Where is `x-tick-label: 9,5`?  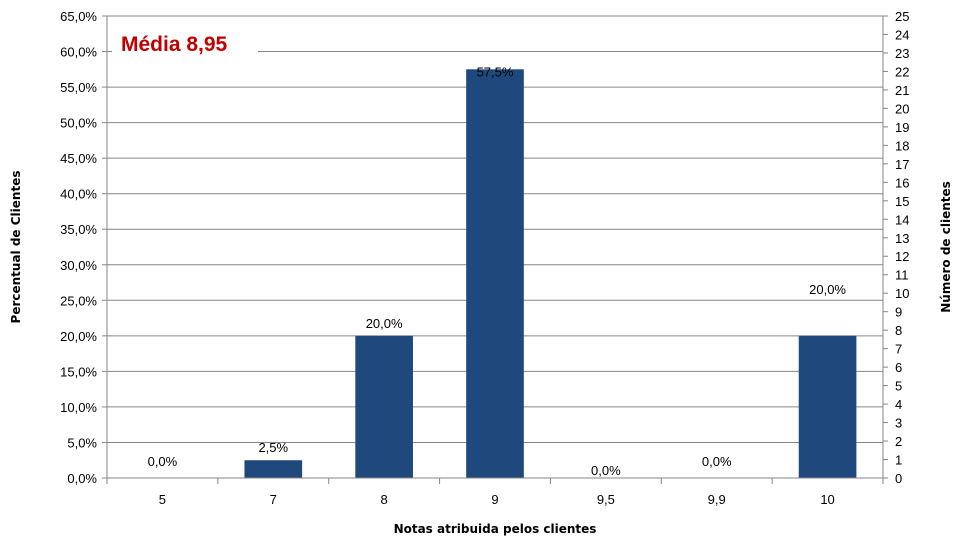
x-tick-label: 9,5 is located at coordinates (606, 499).